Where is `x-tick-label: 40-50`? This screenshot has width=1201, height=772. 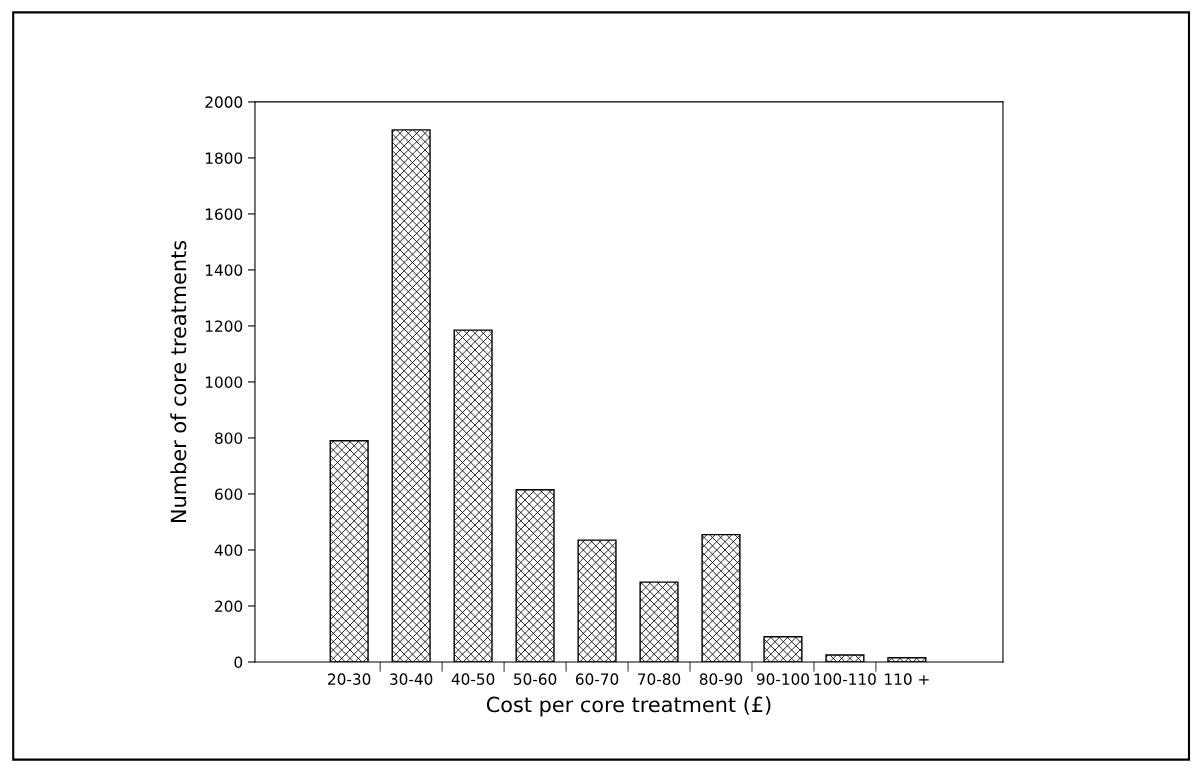
x-tick-label: 40-50 is located at coordinates (473, 679).